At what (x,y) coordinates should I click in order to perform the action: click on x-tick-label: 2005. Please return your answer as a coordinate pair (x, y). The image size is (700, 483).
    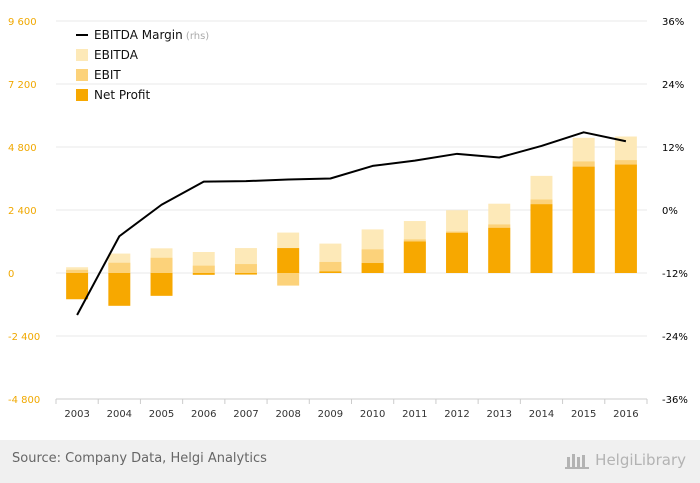
    Looking at the image, I should click on (161, 414).